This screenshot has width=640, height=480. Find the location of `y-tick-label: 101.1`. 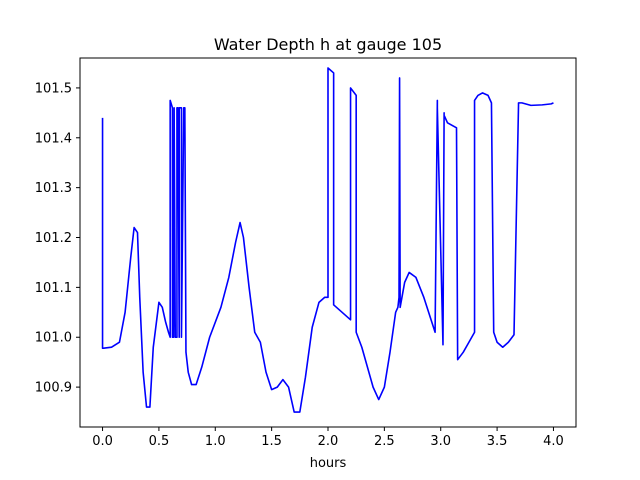

y-tick-label: 101.1 is located at coordinates (53, 288).